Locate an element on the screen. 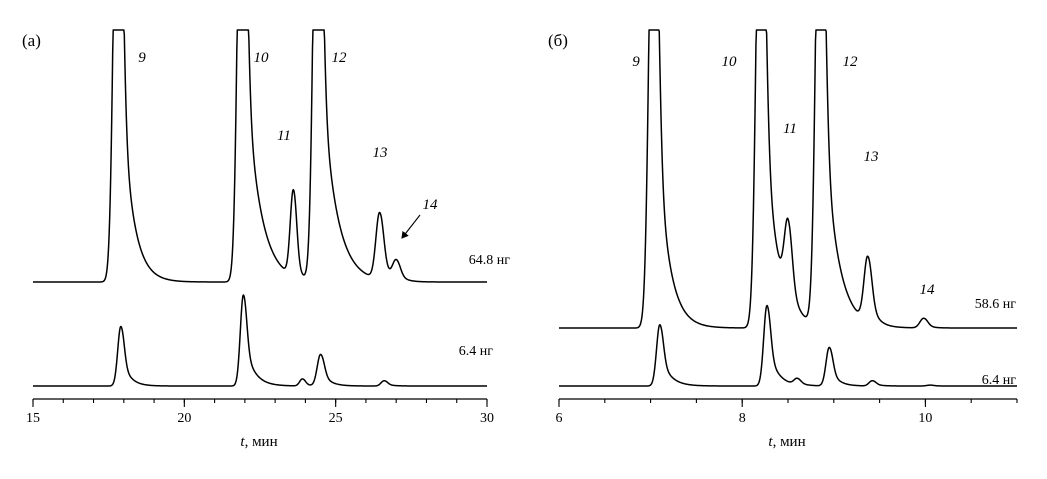 The height and width of the screenshot is (479, 1047). panel-label: (а) is located at coordinates (31, 40).